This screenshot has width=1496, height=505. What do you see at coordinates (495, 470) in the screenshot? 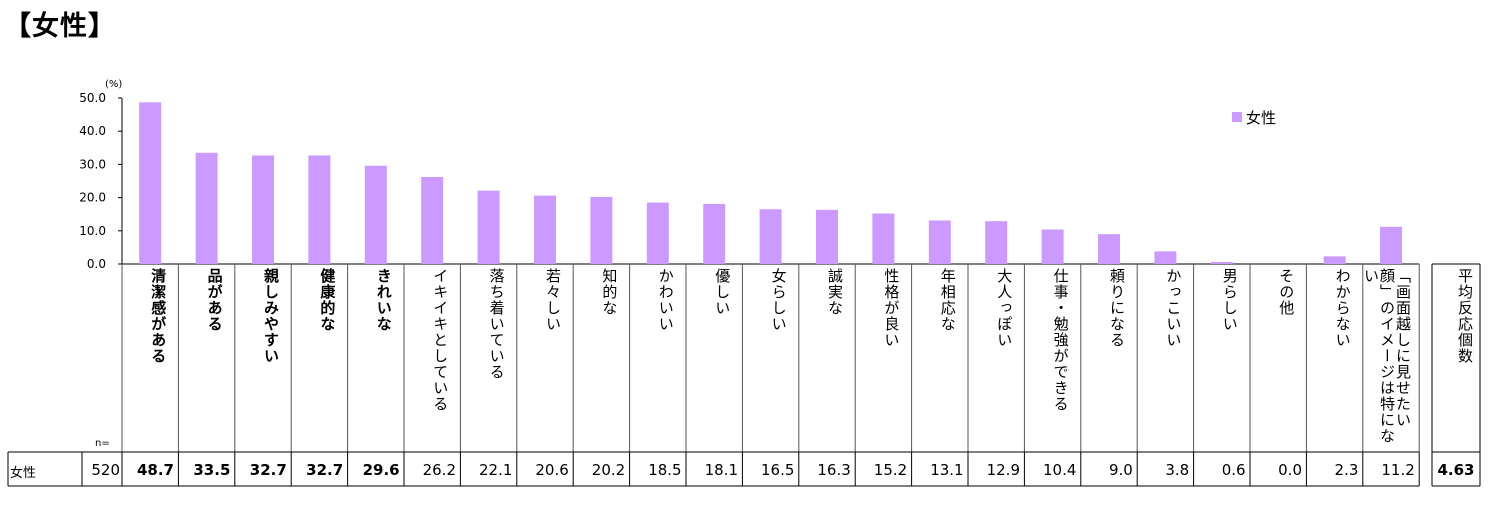
I see `data-label-7: 22.1` at bounding box center [495, 470].